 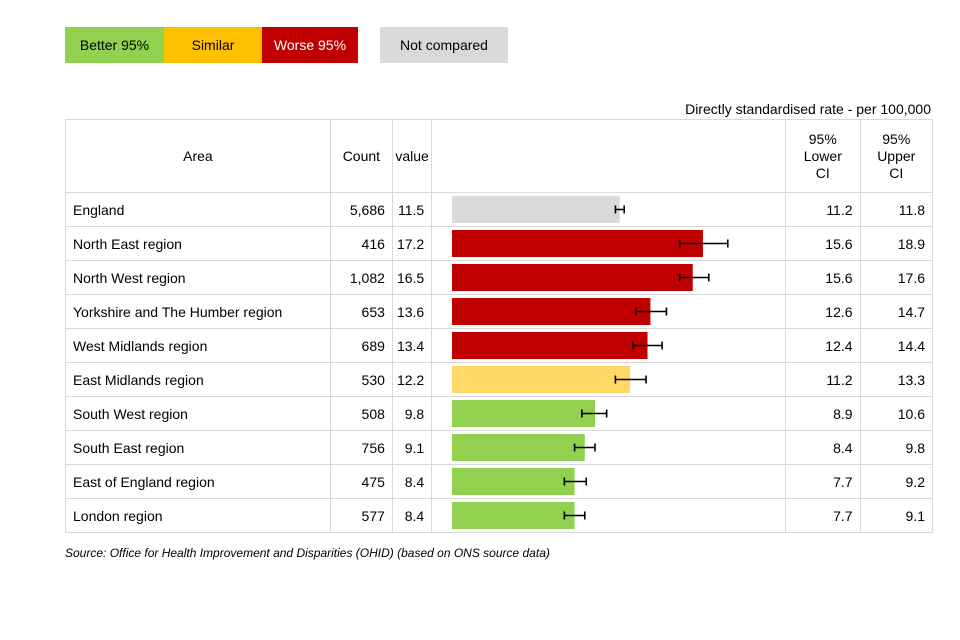 What do you see at coordinates (412, 345) in the screenshot?
I see `cell-value: 13.4` at bounding box center [412, 345].